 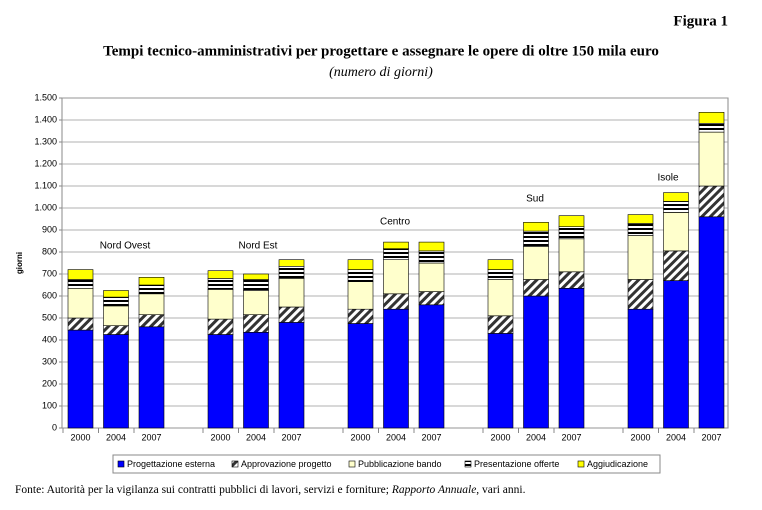 What do you see at coordinates (49, 317) in the screenshot?
I see `y-tick-label: 500` at bounding box center [49, 317].